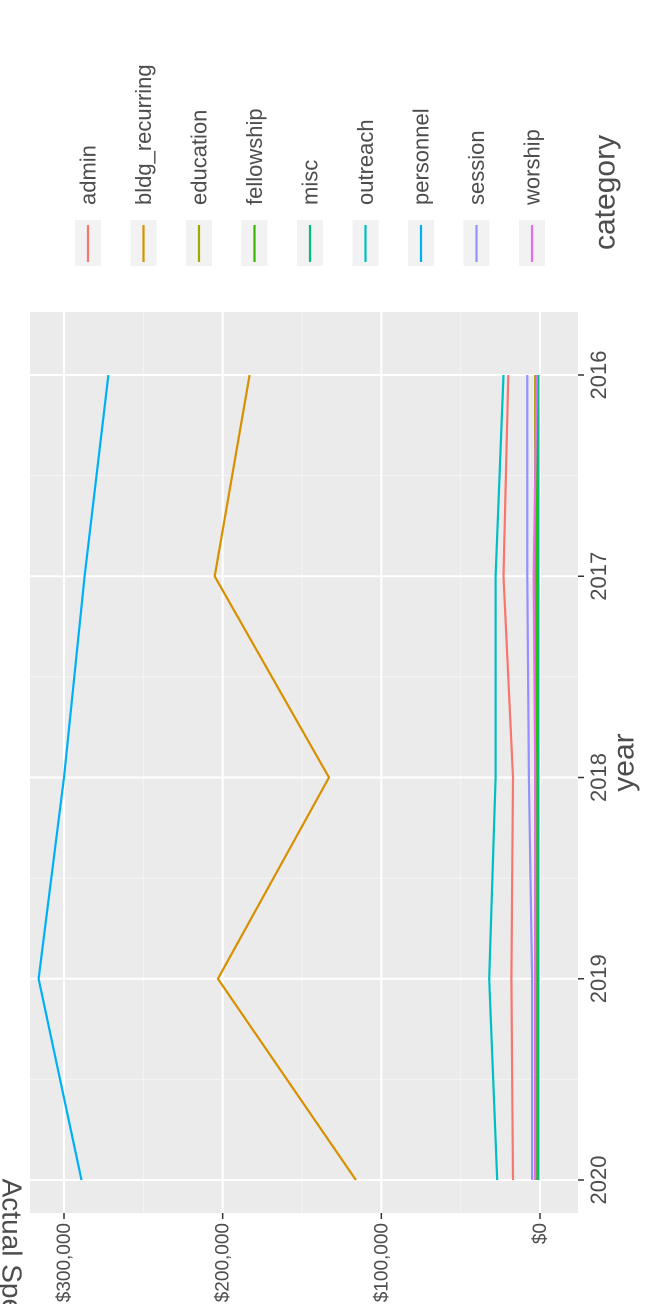 This screenshot has width=660, height=1309. What do you see at coordinates (88, 175) in the screenshot?
I see `legend-label-admin: admin` at bounding box center [88, 175].